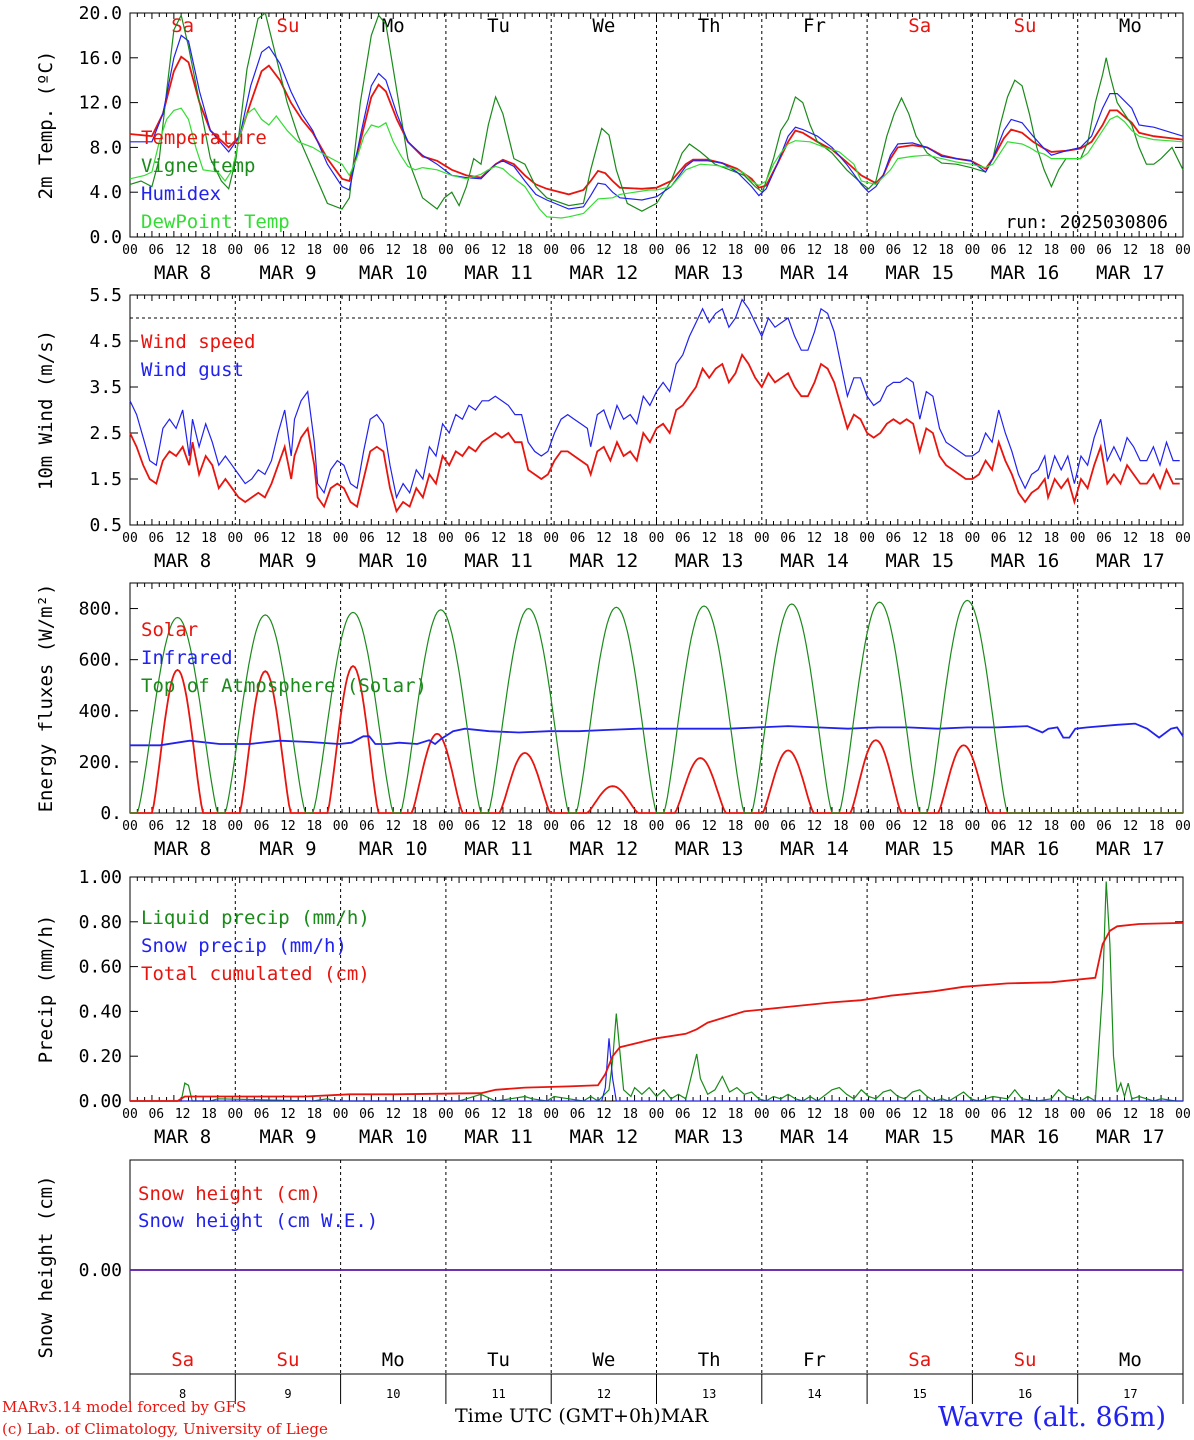  What do you see at coordinates (814, 1394) in the screenshot?
I see `day-number: 14` at bounding box center [814, 1394].